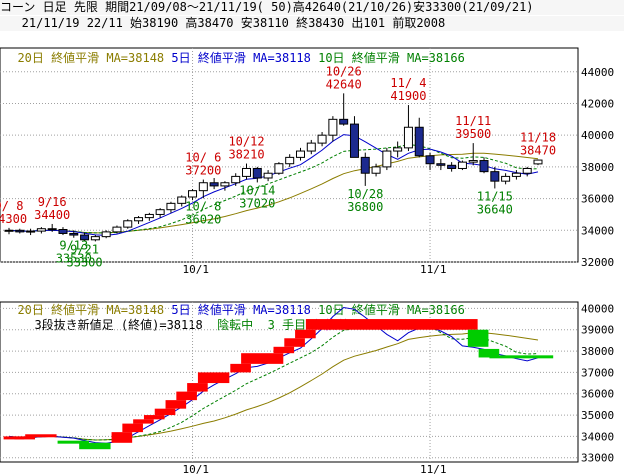 Image resolution: width=624 pixels, height=475 pixels. What do you see at coordinates (597, 394) in the screenshot?
I see `bottom-ytick-label: 36000` at bounding box center [597, 394].